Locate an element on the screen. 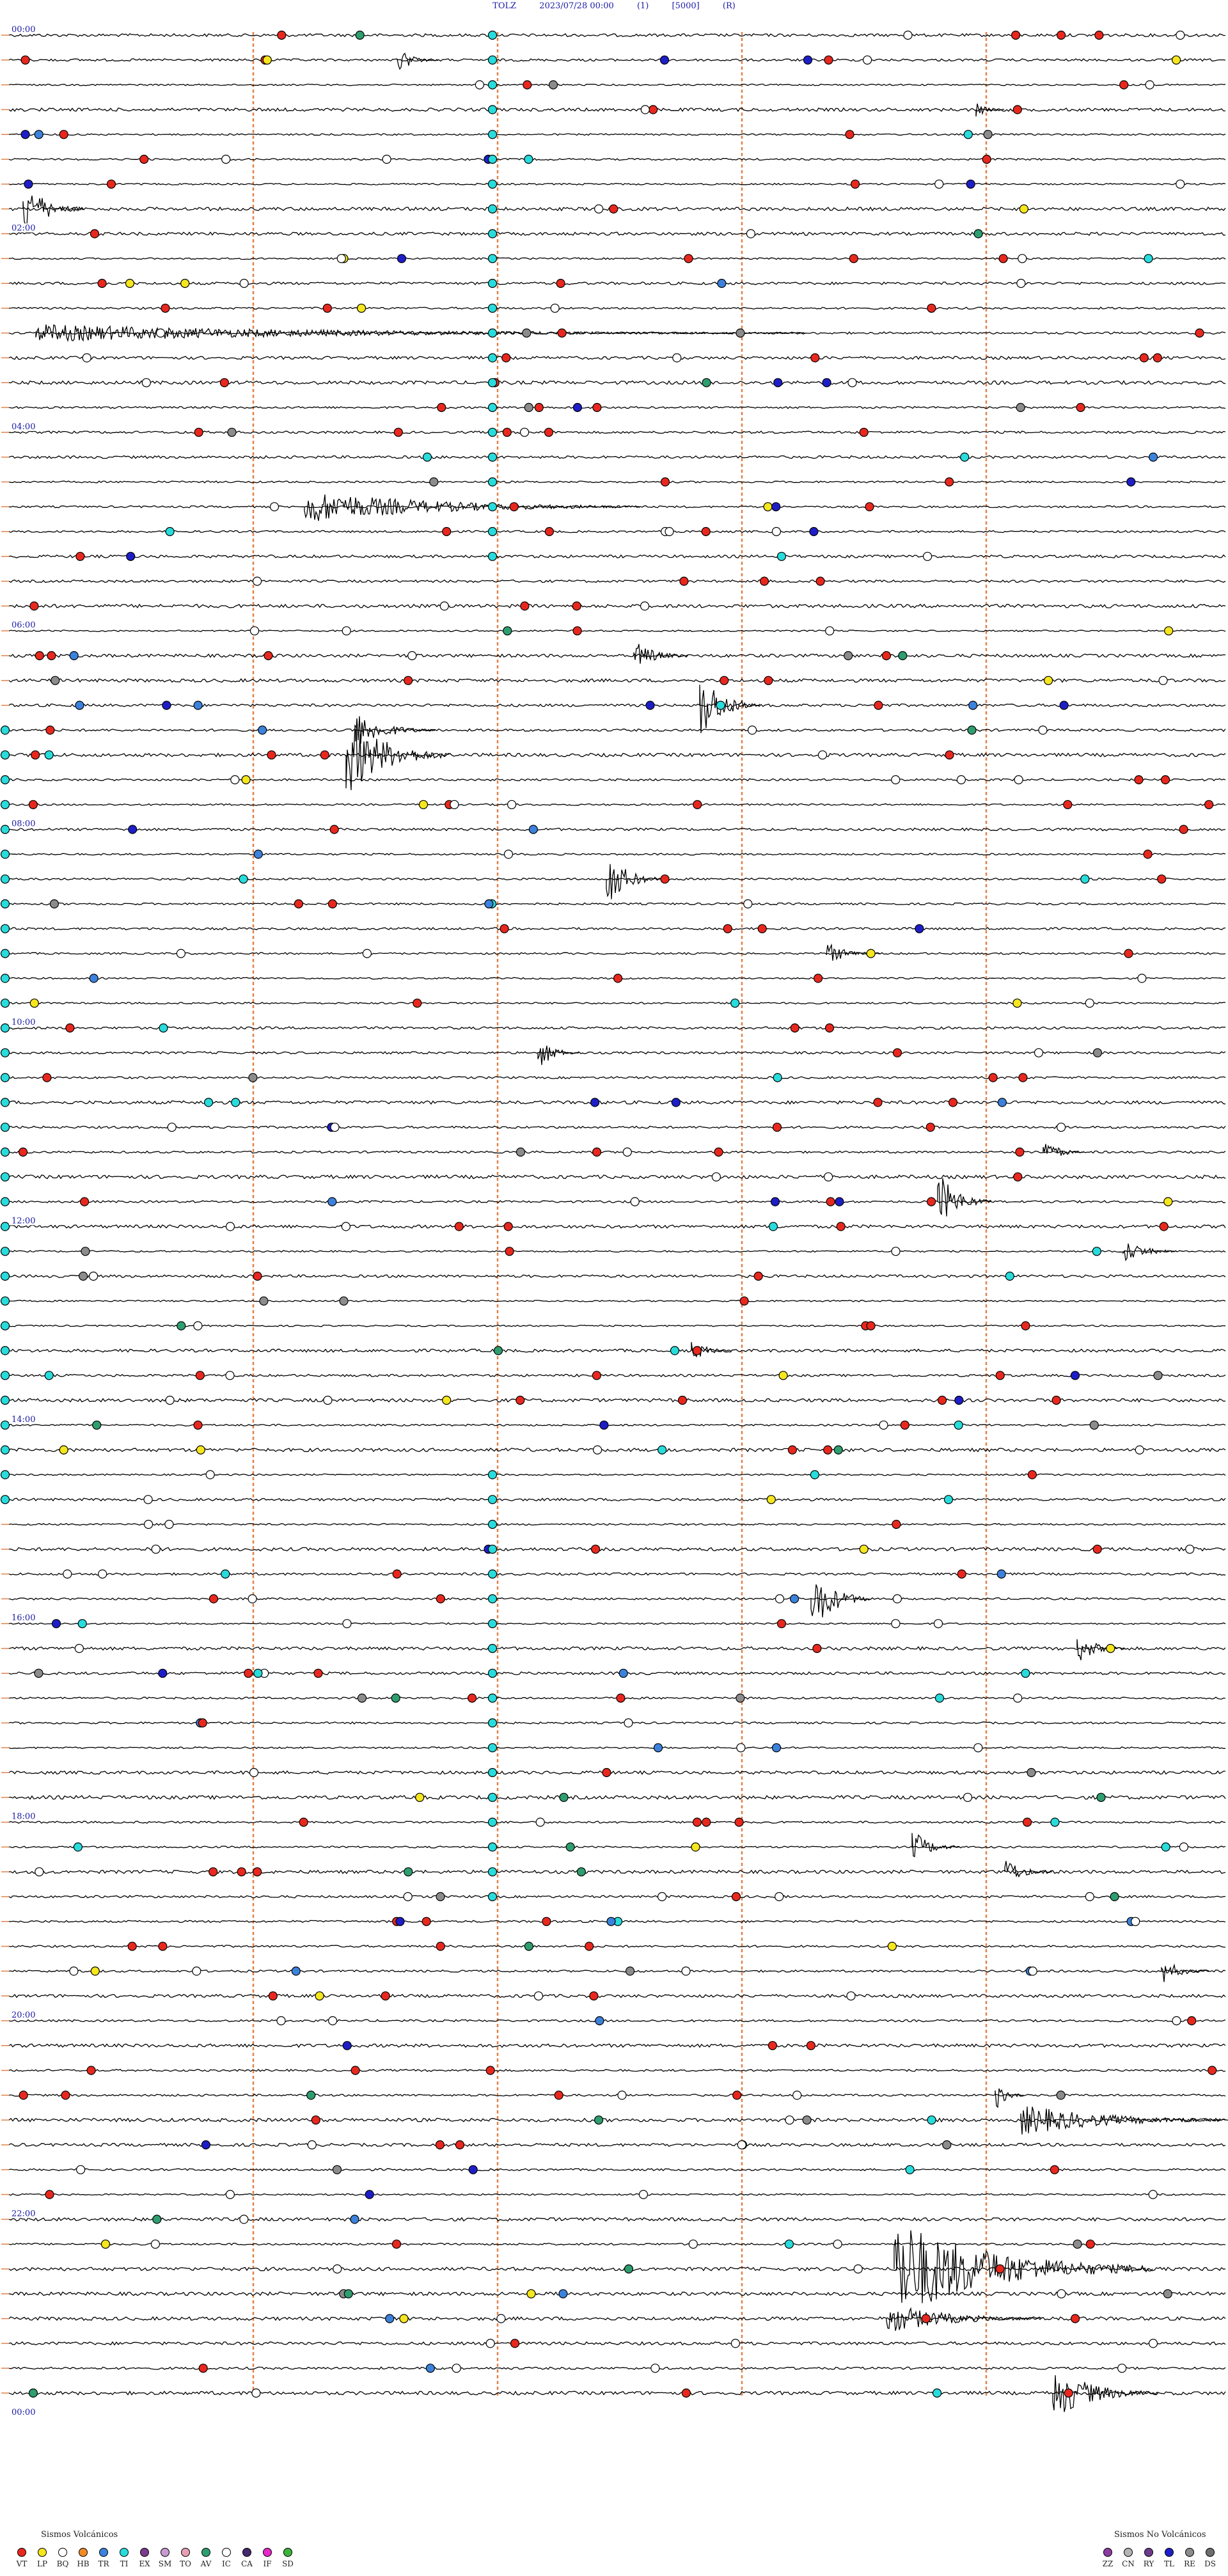  station-code: TOLZ is located at coordinates (504, 6).